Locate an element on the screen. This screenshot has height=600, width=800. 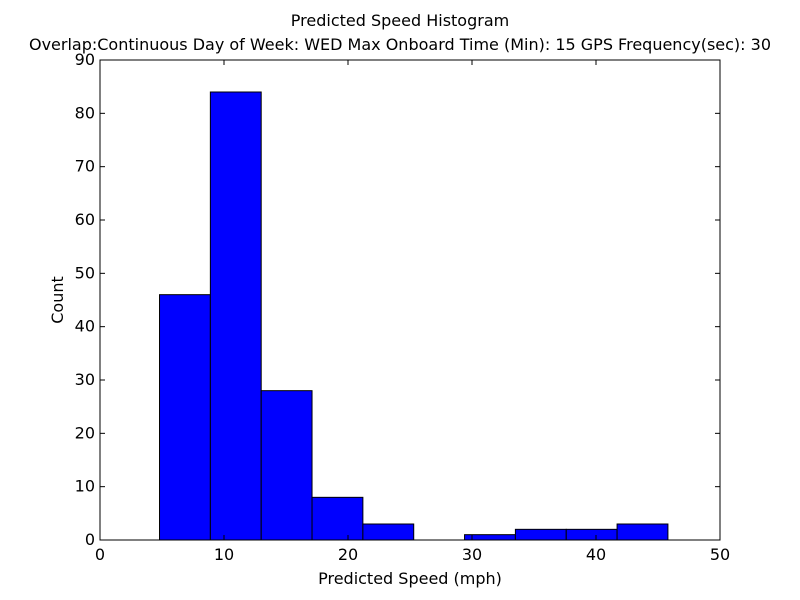
y-tick-label: 90 is located at coordinates (85, 59).